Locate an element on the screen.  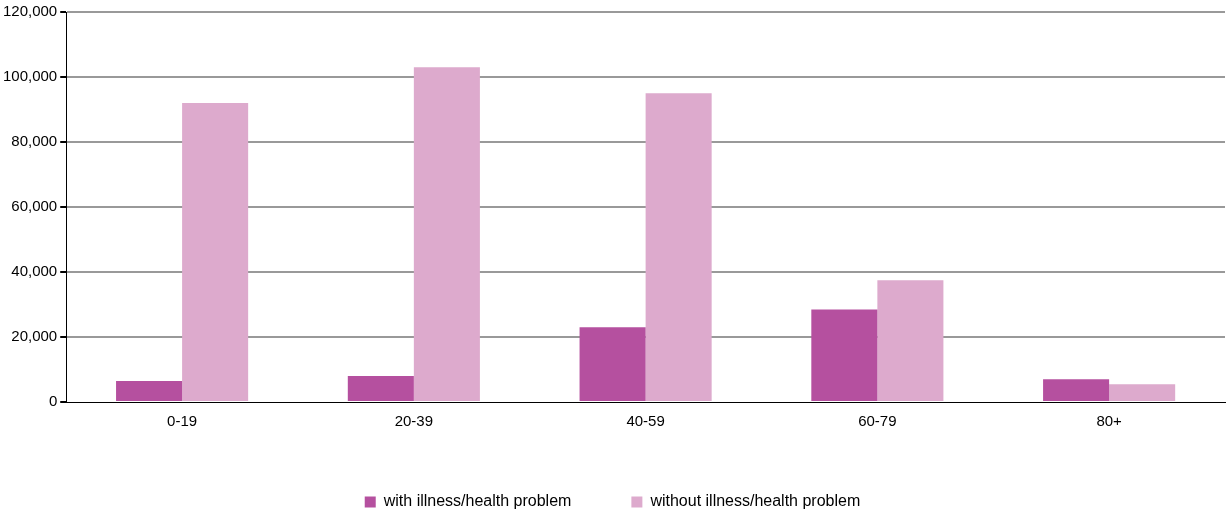
x-tick-label: 60-79 is located at coordinates (877, 421).